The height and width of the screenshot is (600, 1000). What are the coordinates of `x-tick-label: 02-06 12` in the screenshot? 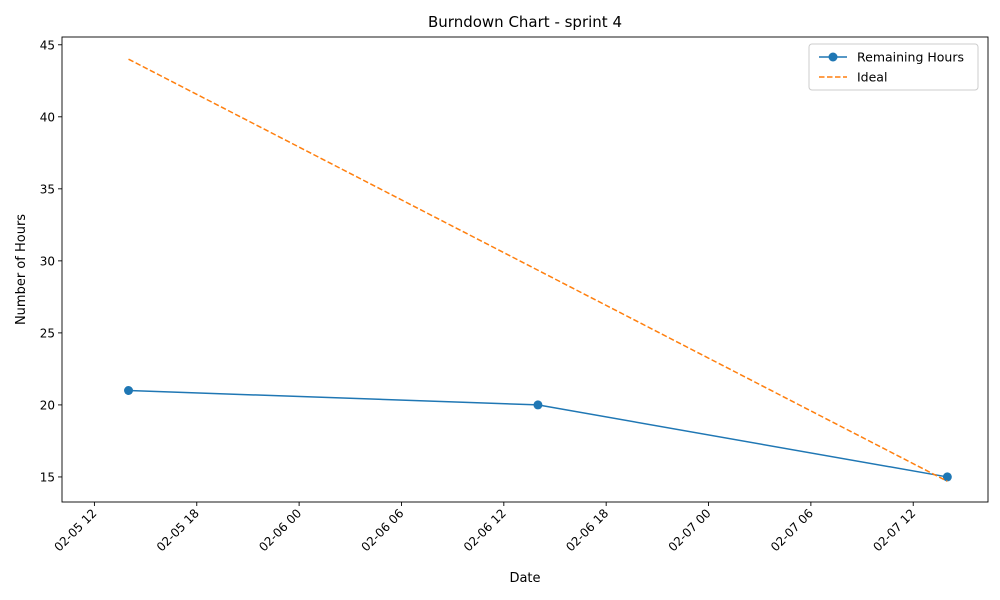 It's located at (485, 530).